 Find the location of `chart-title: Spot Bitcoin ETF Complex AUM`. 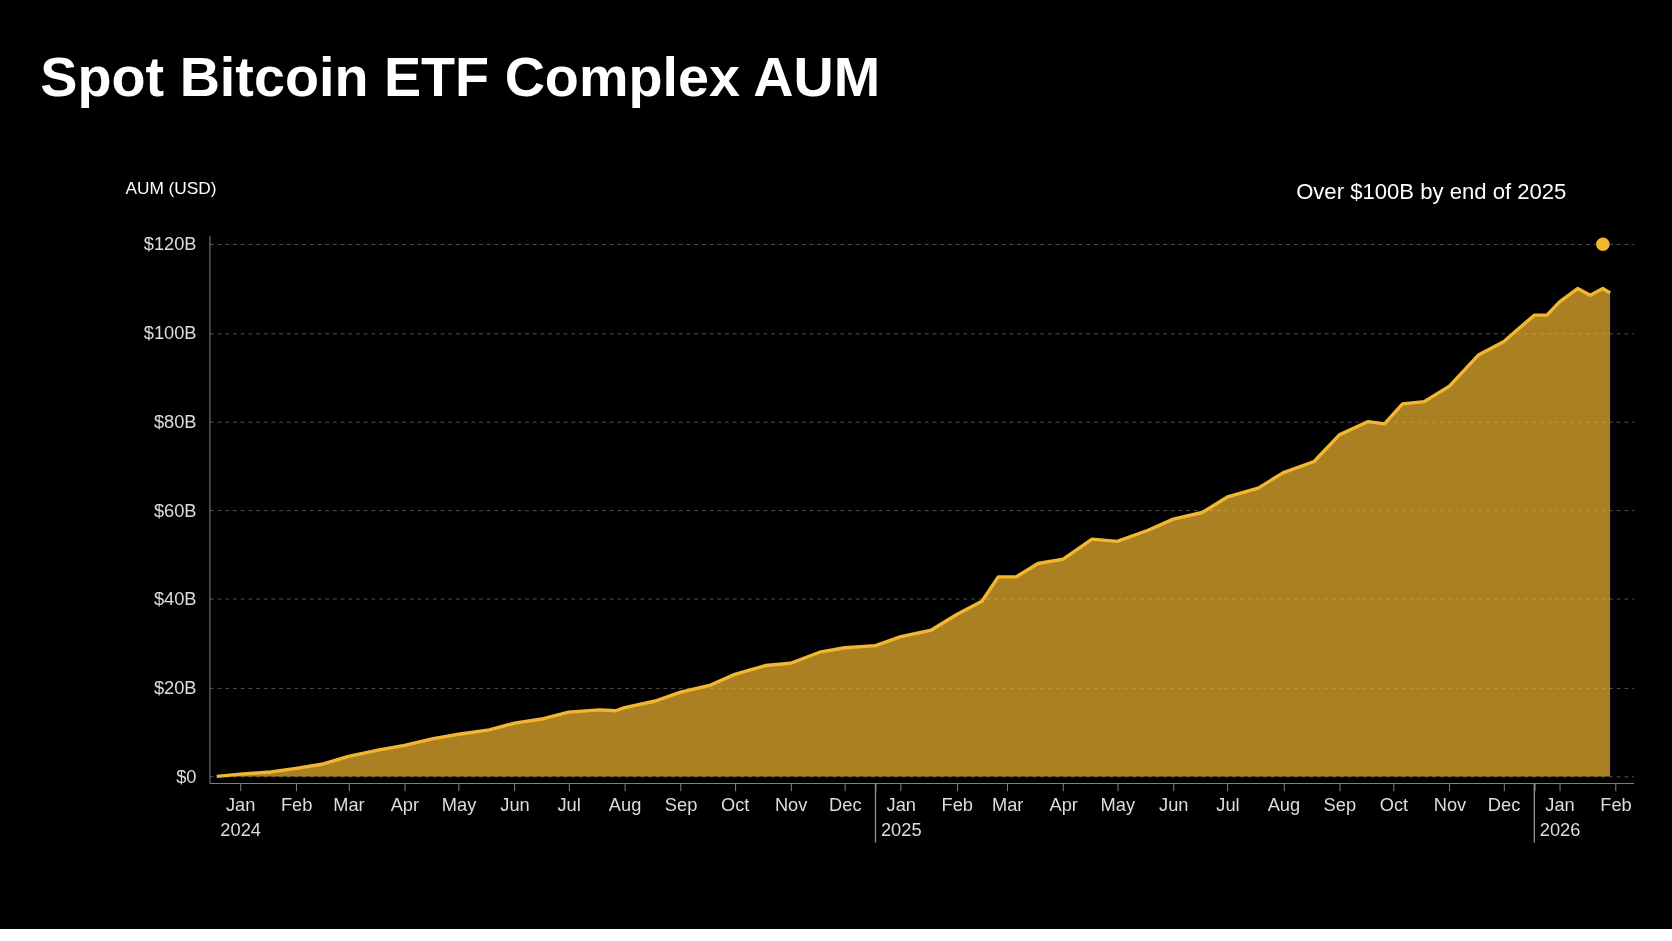

chart-title: Spot Bitcoin ETF Complex AUM is located at coordinates (460, 76).